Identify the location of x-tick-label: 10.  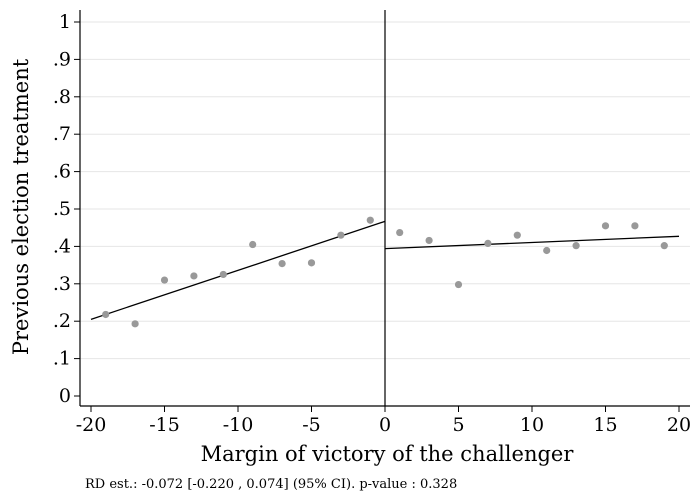
(532, 425).